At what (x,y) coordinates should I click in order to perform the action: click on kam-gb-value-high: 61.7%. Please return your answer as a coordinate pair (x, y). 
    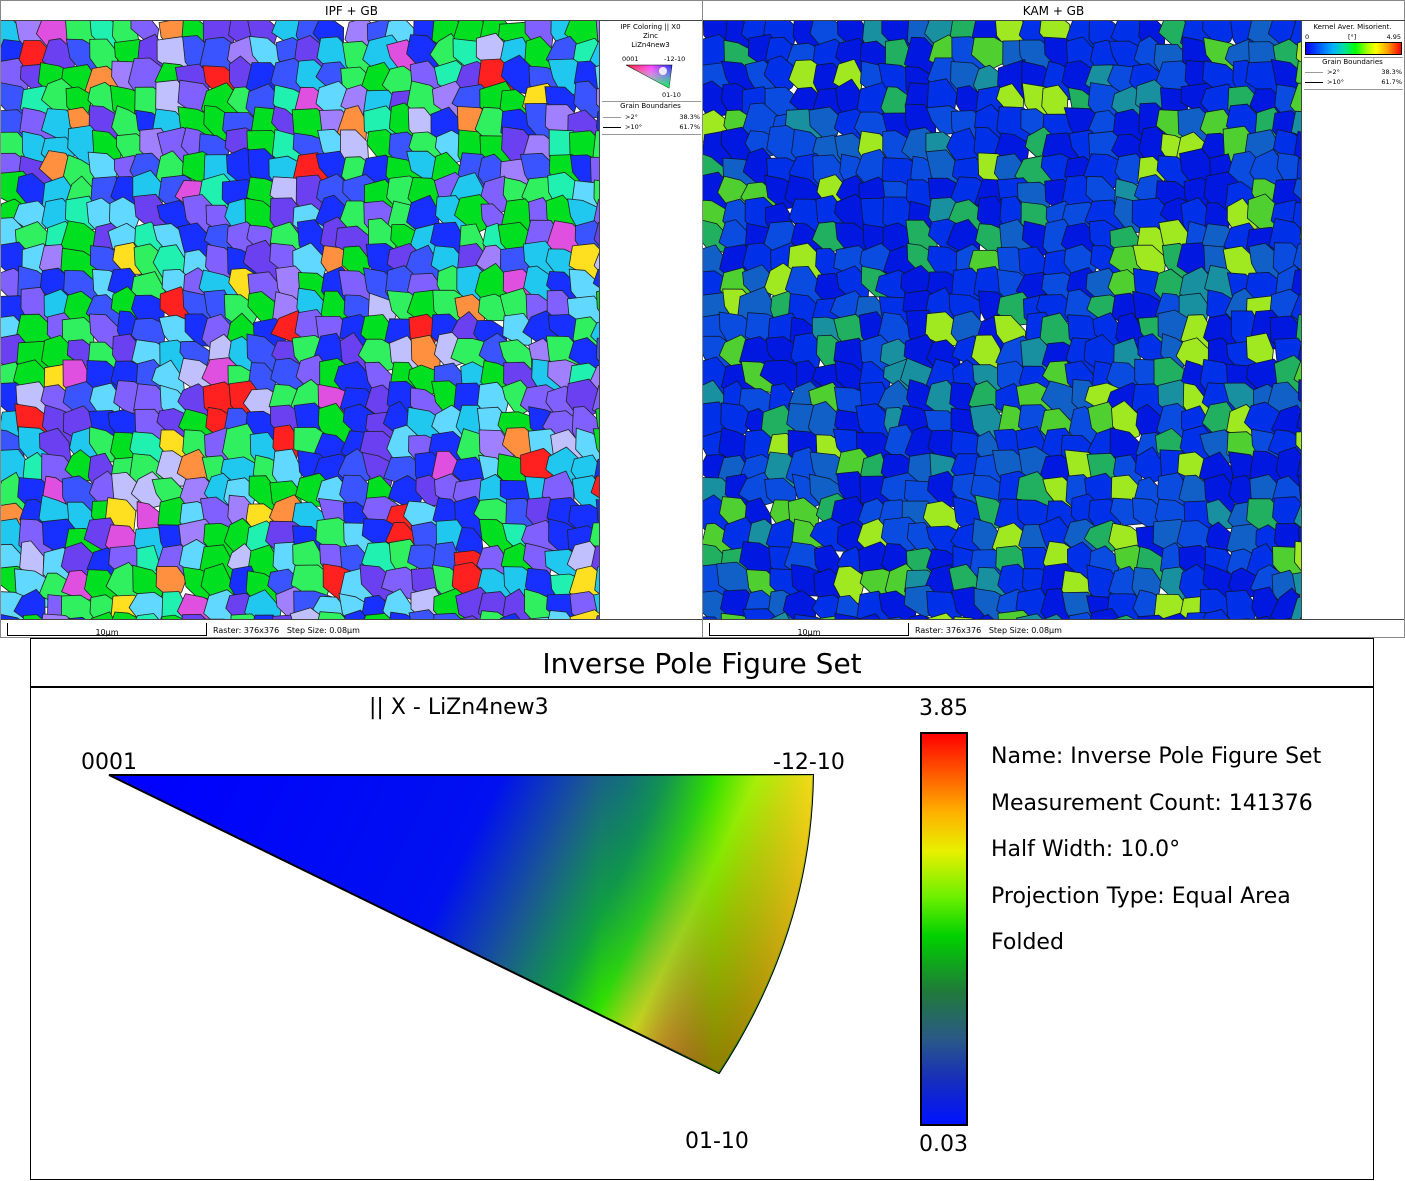
    Looking at the image, I should click on (1391, 82).